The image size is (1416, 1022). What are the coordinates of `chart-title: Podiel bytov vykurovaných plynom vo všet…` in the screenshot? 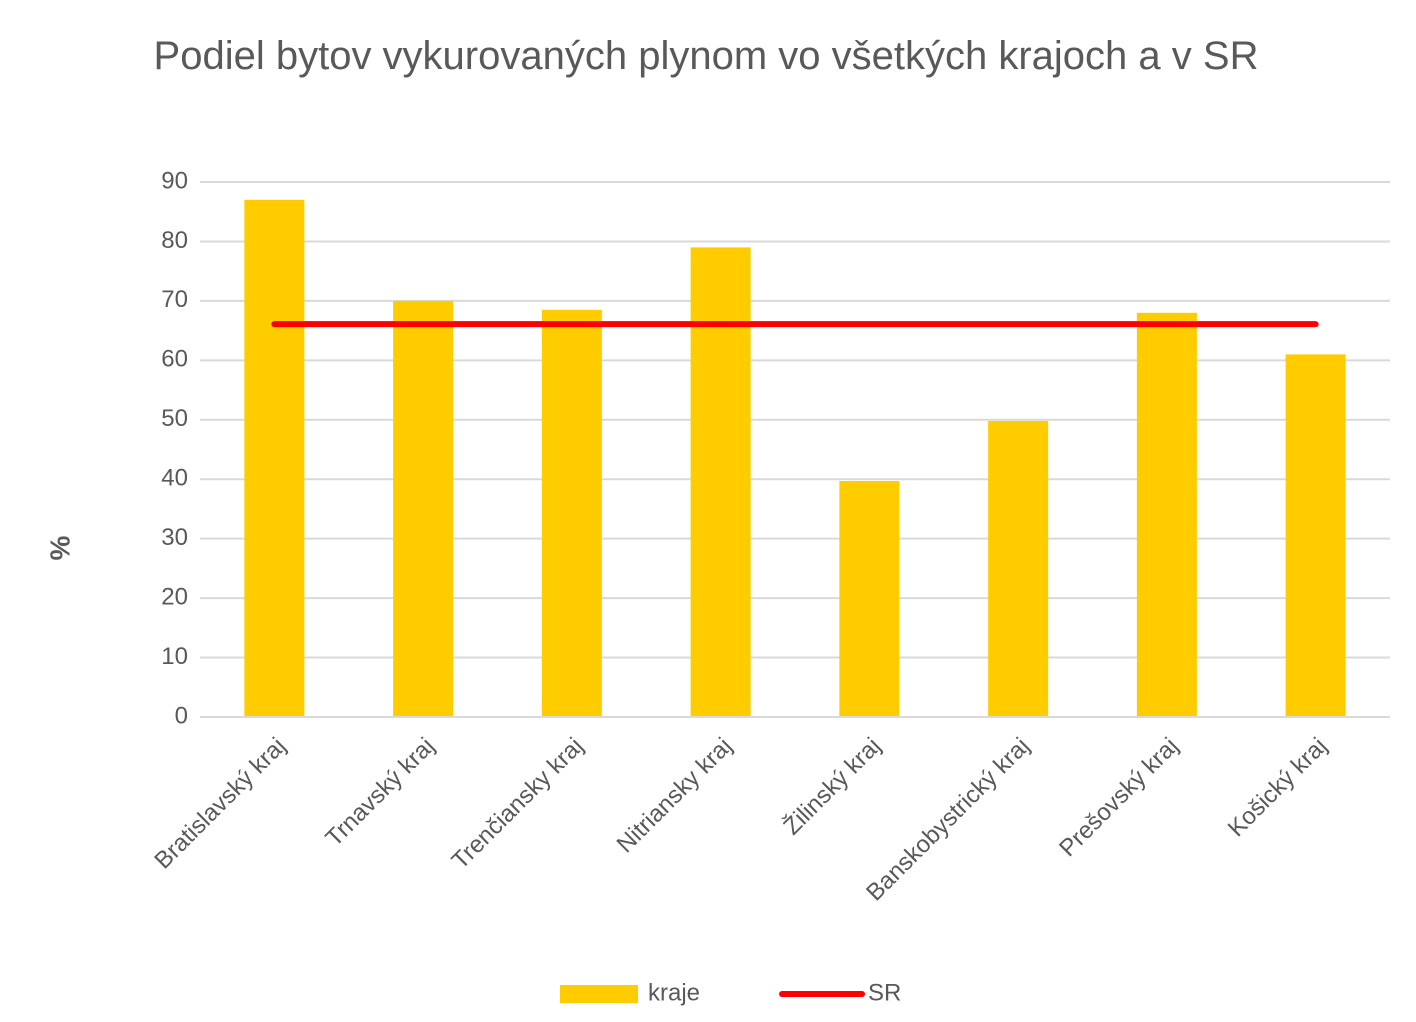 It's located at (706, 56).